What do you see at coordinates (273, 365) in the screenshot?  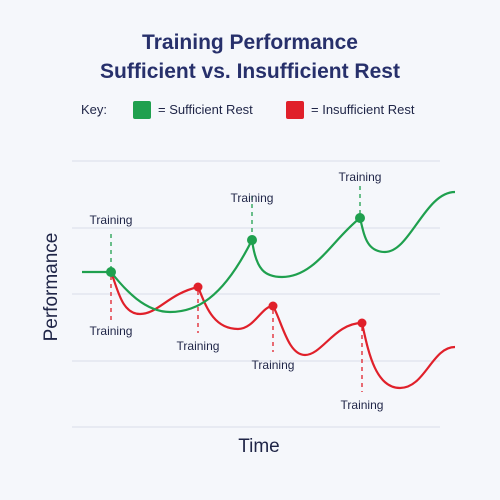 I see `annotation-label-insufficient-3: Training` at bounding box center [273, 365].